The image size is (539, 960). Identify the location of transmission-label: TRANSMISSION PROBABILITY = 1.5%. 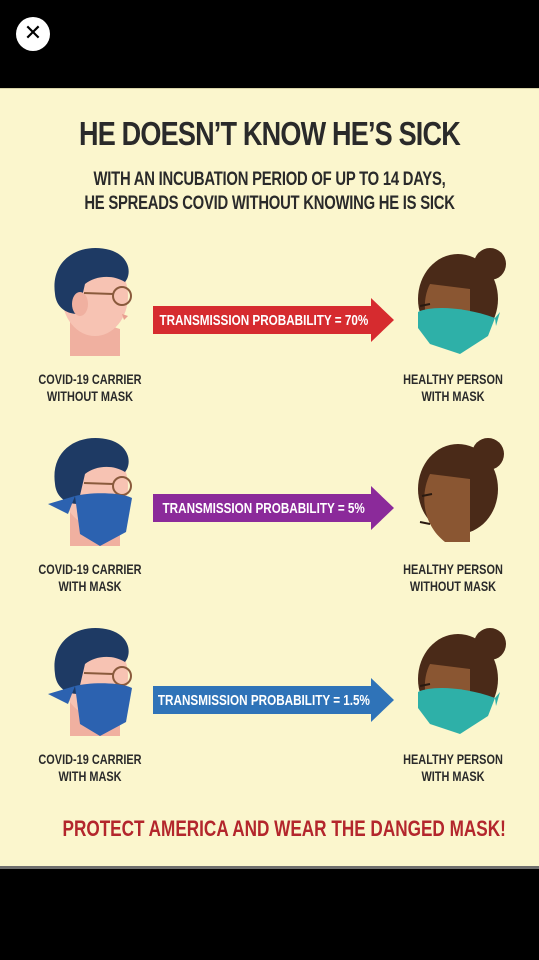
(264, 700).